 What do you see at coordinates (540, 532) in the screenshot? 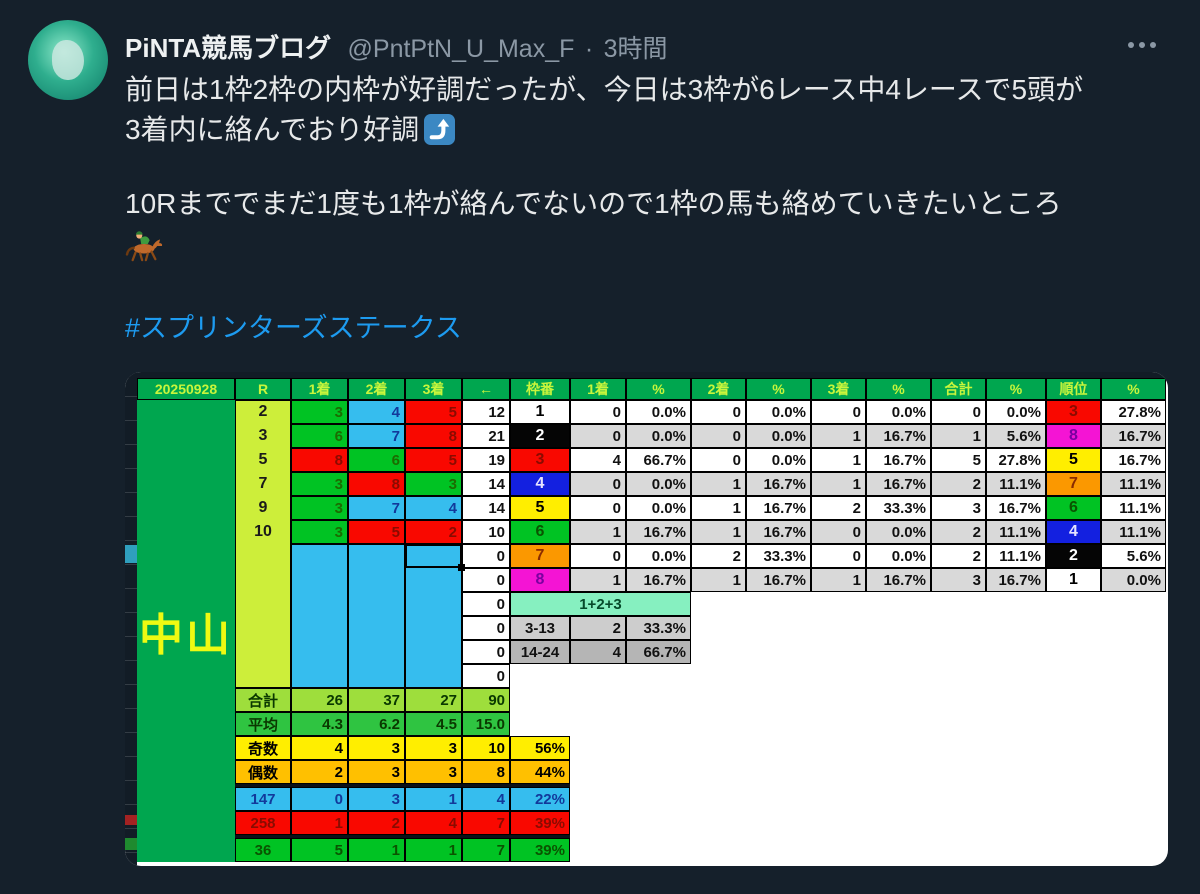
I see `waku-cell: 6` at bounding box center [540, 532].